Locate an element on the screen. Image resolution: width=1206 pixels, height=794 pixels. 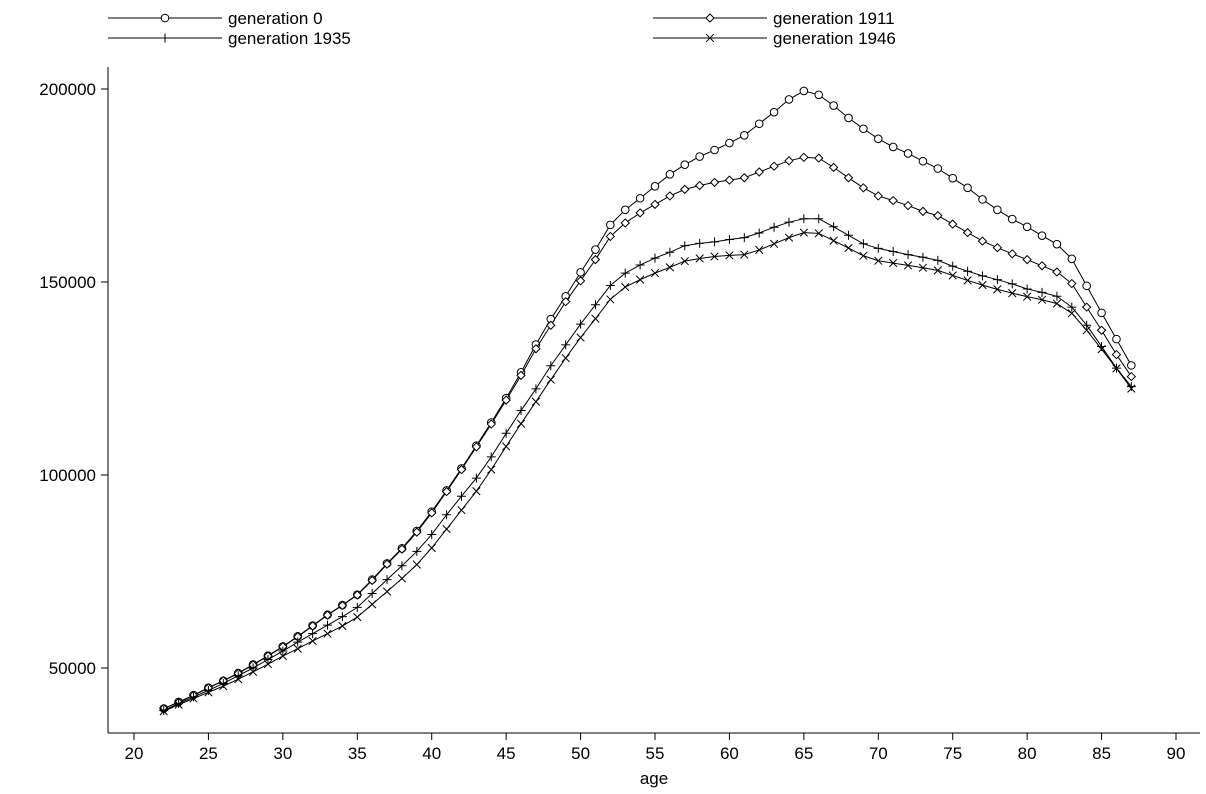
legend-entry: generation 1946 is located at coordinates (774, 38).